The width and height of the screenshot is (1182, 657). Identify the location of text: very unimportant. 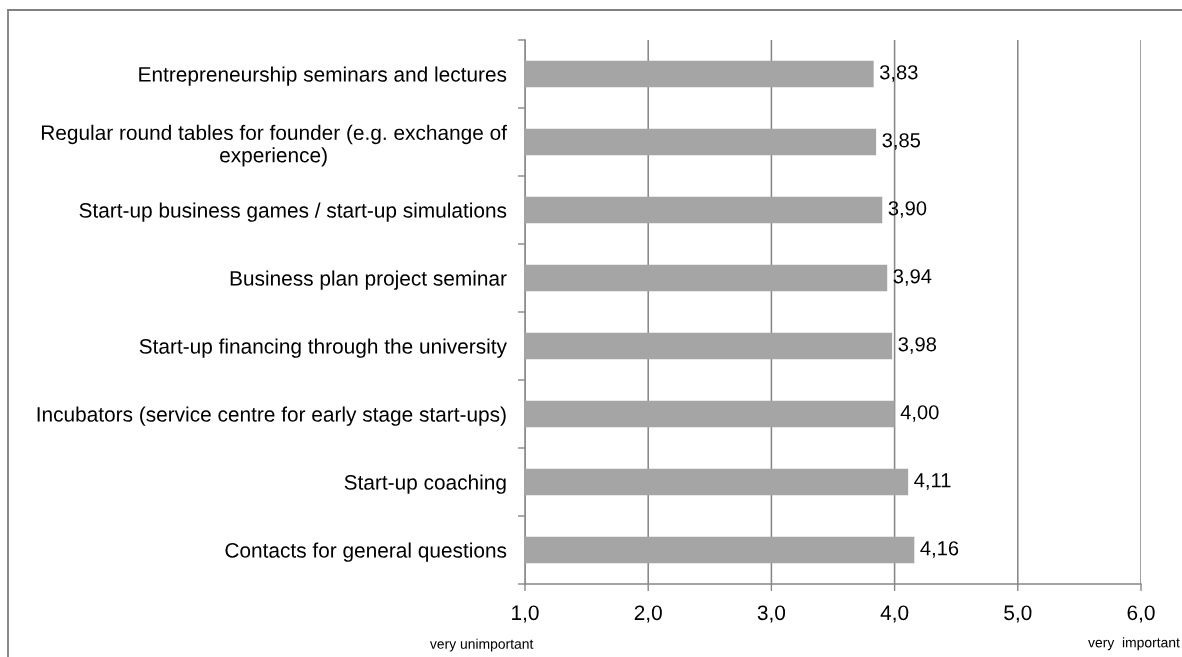
(481, 645).